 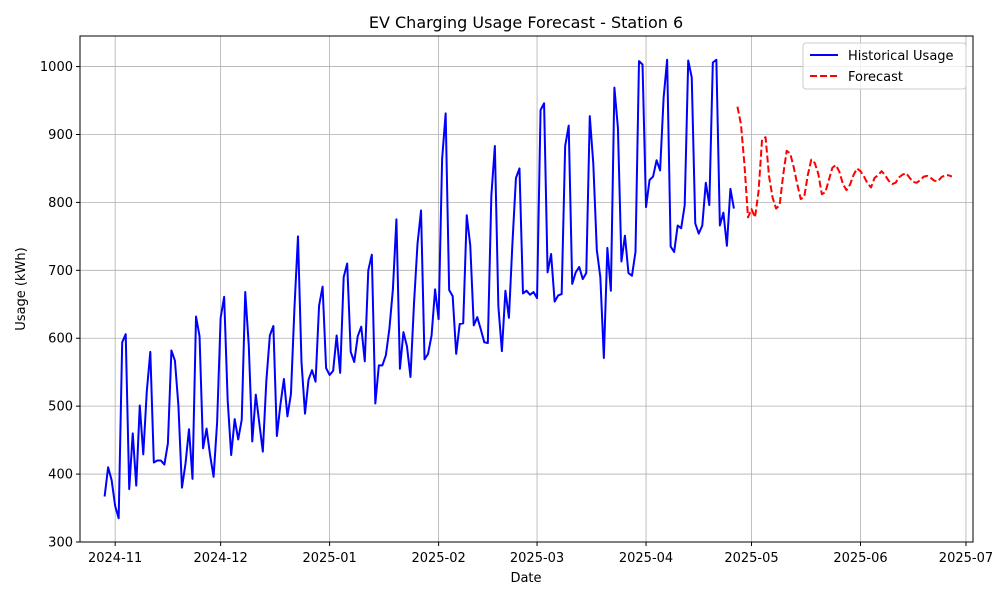 I want to click on y-tick-label: 700, so click(x=60, y=271).